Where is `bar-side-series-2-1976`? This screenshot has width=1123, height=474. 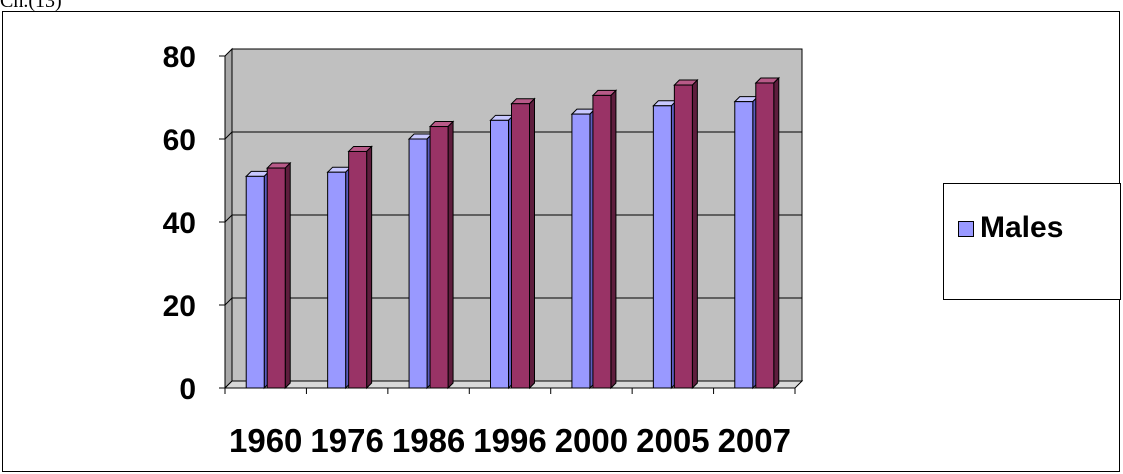
bar-side-series-2-1976 is located at coordinates (369, 267).